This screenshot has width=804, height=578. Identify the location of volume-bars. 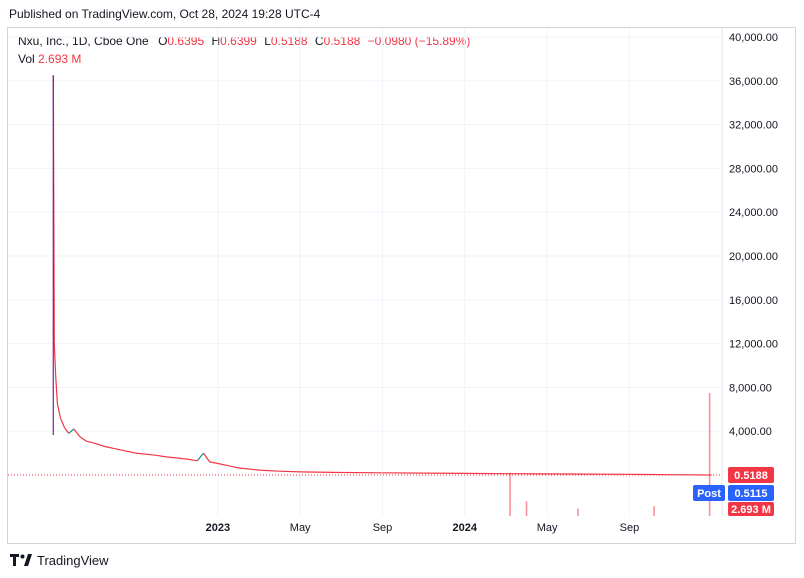
(610, 454).